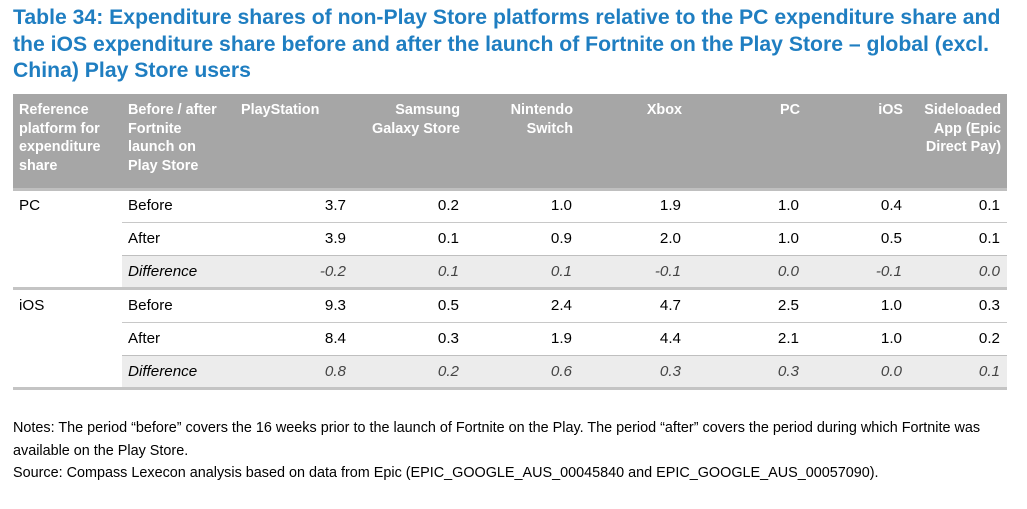 This screenshot has height=509, width=1027. I want to click on table-row: PC Before 3.7 0.2 1.0 1.9 1.0 0.4 0.1, so click(510, 205).